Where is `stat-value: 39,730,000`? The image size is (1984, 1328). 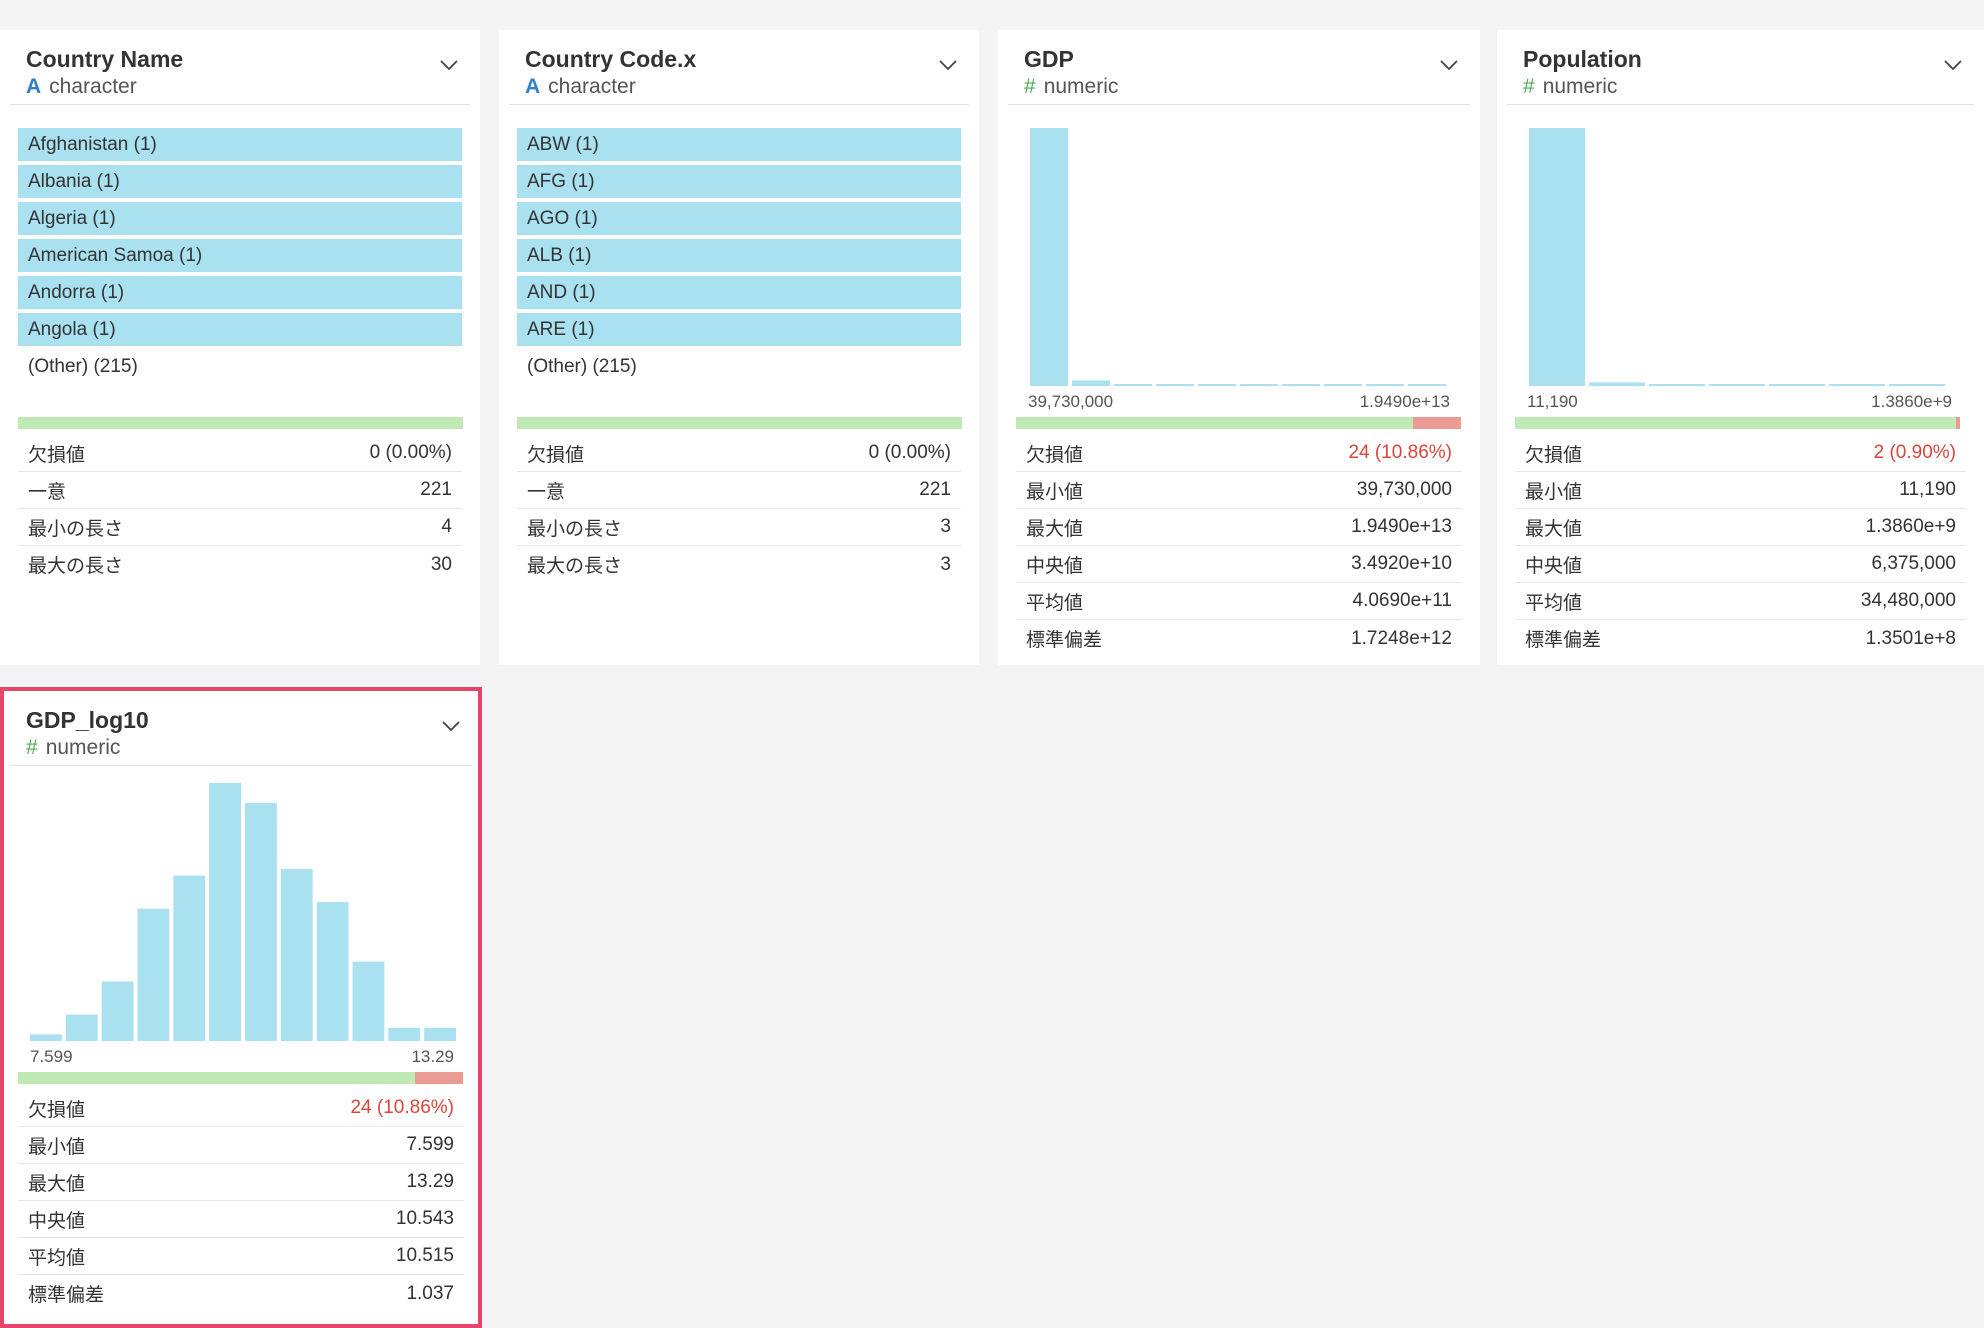
stat-value: 39,730,000 is located at coordinates (1404, 489).